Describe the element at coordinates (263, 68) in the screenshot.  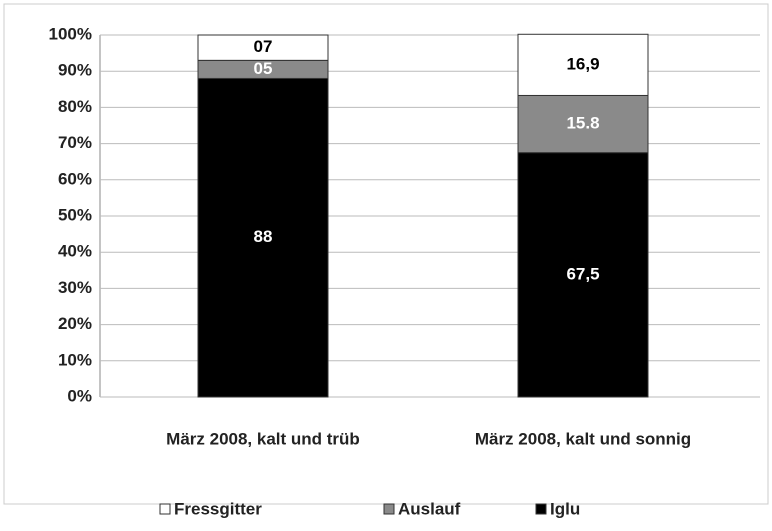
I see `data-label: 05` at that location.